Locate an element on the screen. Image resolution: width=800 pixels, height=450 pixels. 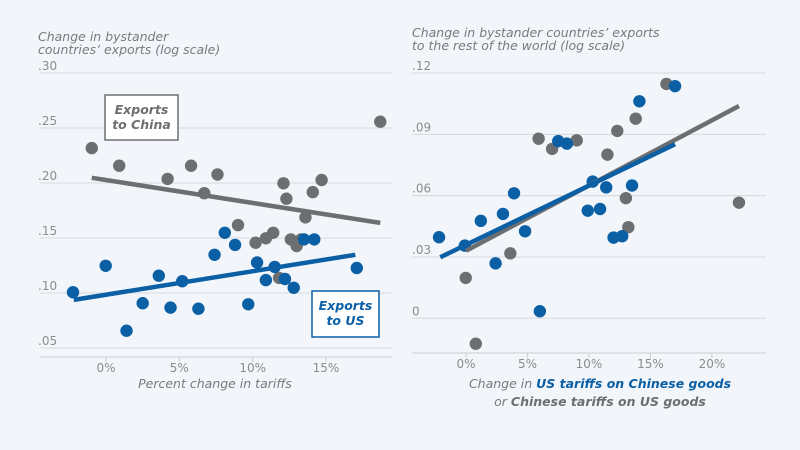
y-tick-label: .15 is located at coordinates (47, 231).